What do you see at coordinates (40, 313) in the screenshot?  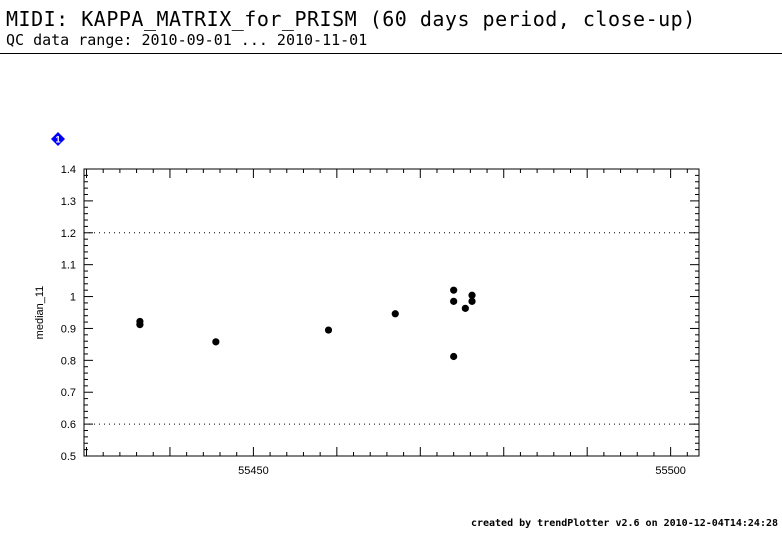 I see `y-axis-label: median_11` at bounding box center [40, 313].